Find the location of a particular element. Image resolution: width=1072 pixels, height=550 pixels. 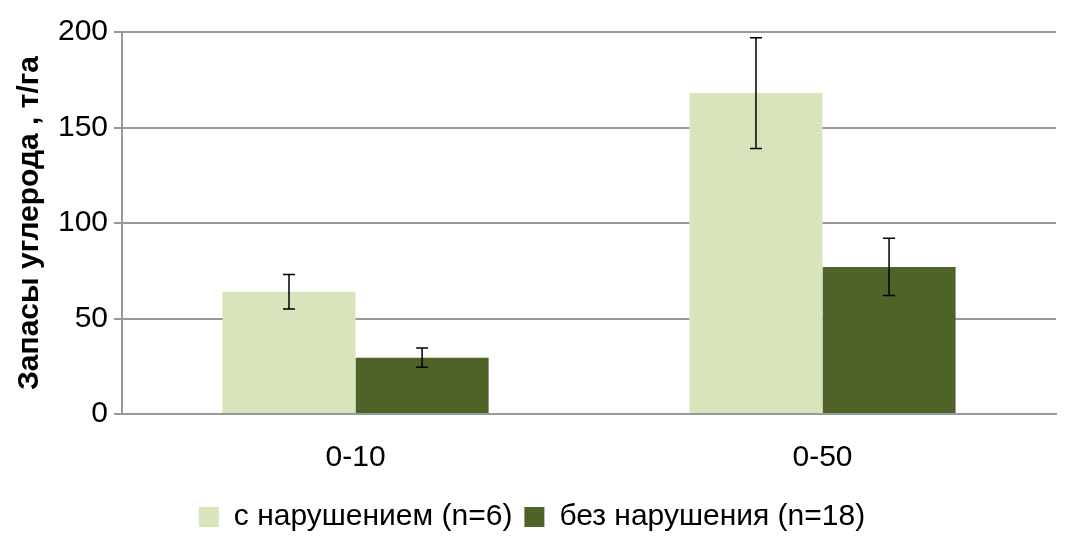

y-axis-title: Запасы углерода , т/га is located at coordinates (28, 222).